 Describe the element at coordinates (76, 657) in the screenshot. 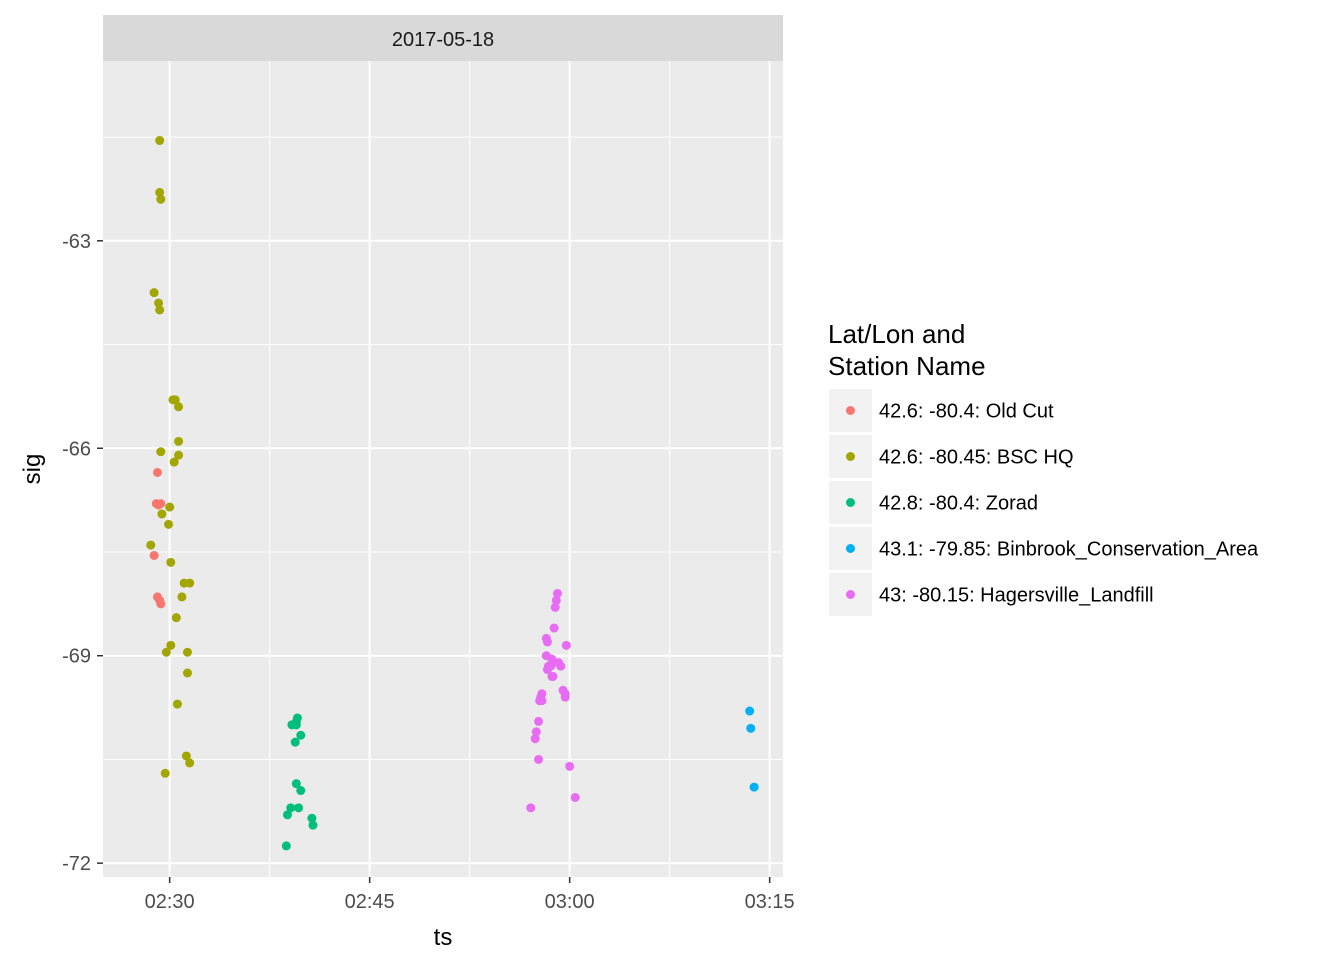

I see `y-tick-label: -69` at that location.